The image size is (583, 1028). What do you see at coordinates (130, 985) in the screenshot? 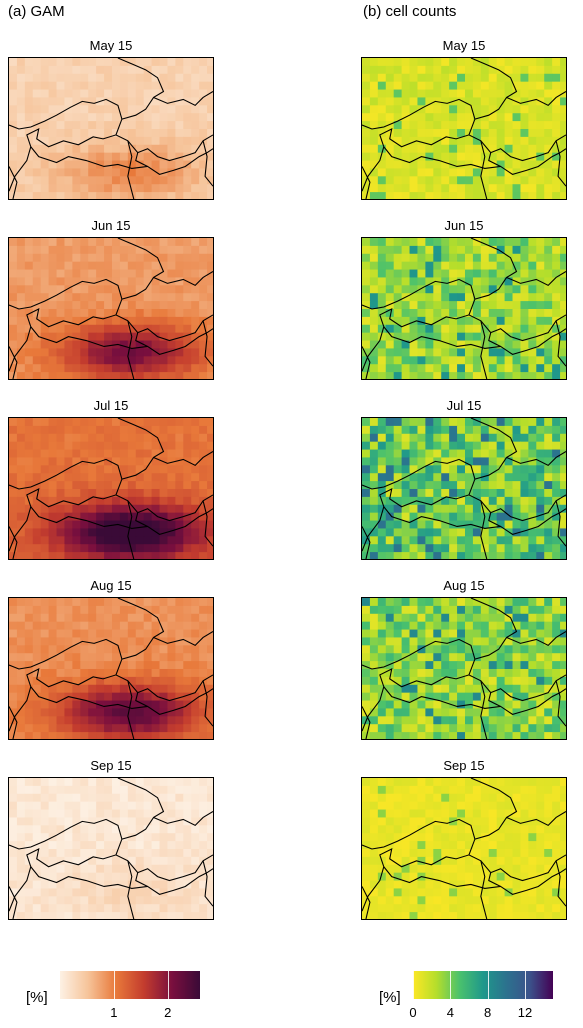
I see `colorbar-gam` at bounding box center [130, 985].